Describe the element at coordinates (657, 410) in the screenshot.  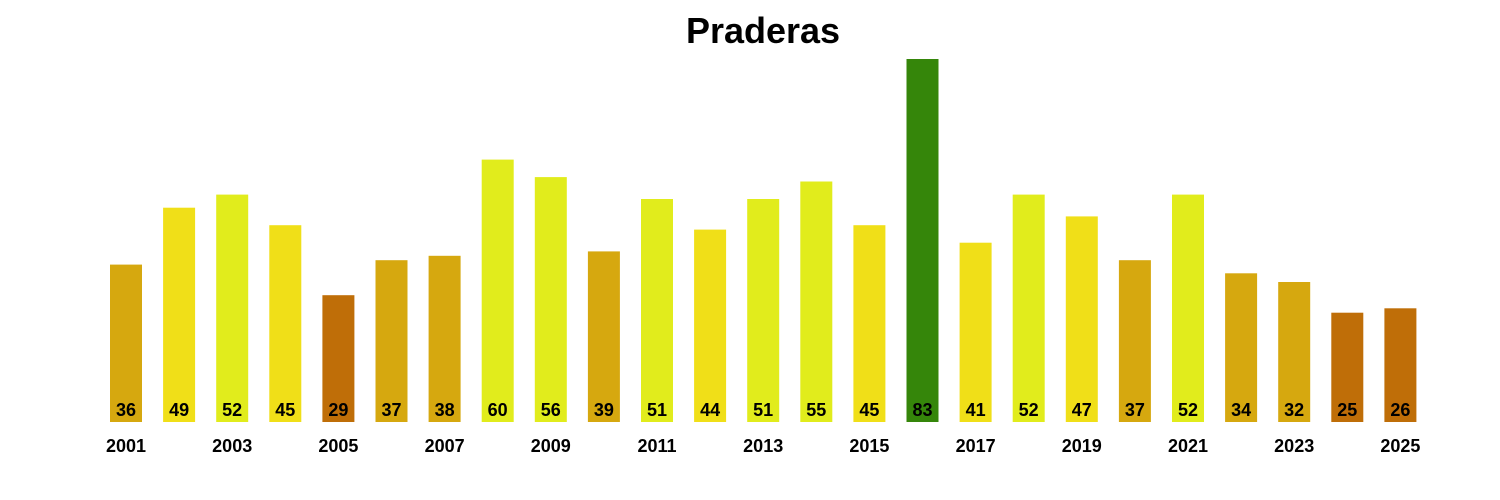
I see `value-label-2011: 51` at that location.